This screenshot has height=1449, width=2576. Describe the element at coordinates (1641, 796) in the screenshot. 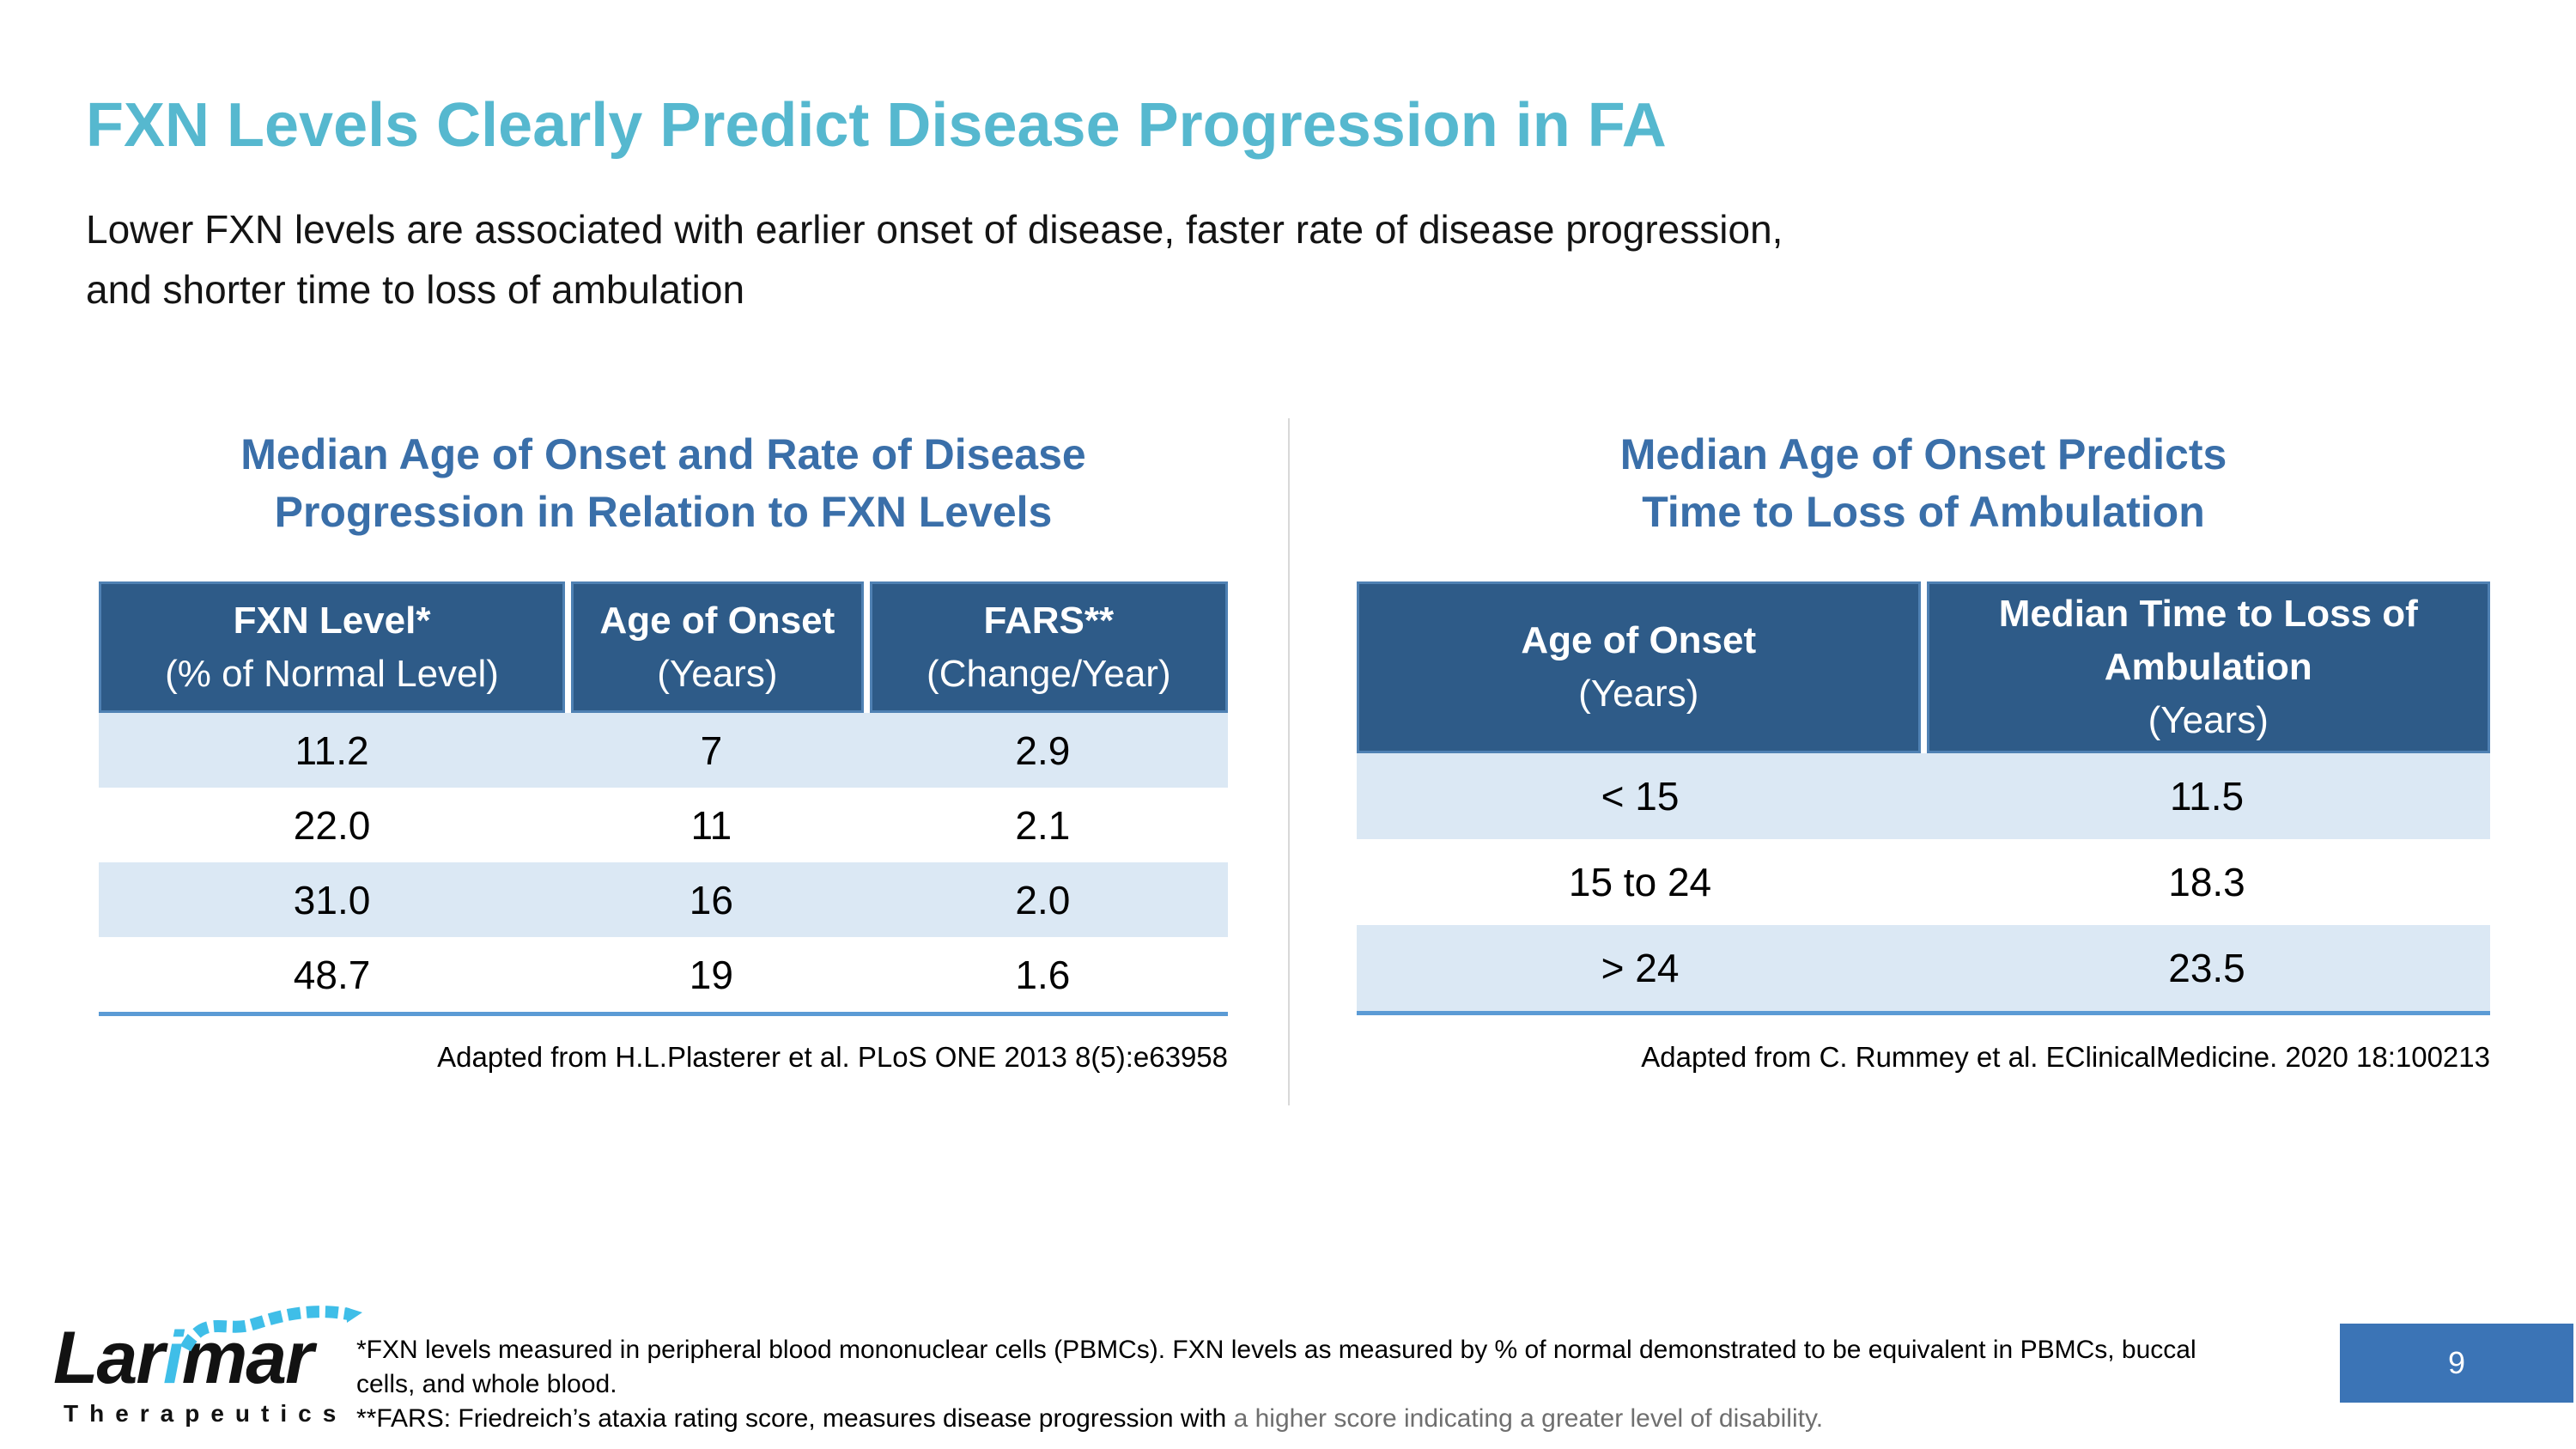

I see `table-cell: < 15` at that location.